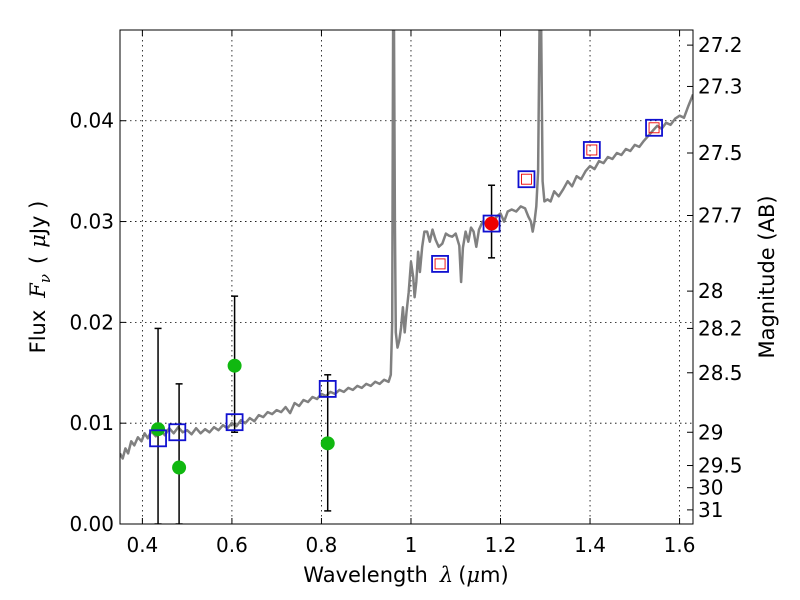 Image resolution: width=800 pixels, height=600 pixels. Describe the element at coordinates (720, 216) in the screenshot. I see `y2-tick-label: 27.7` at that location.